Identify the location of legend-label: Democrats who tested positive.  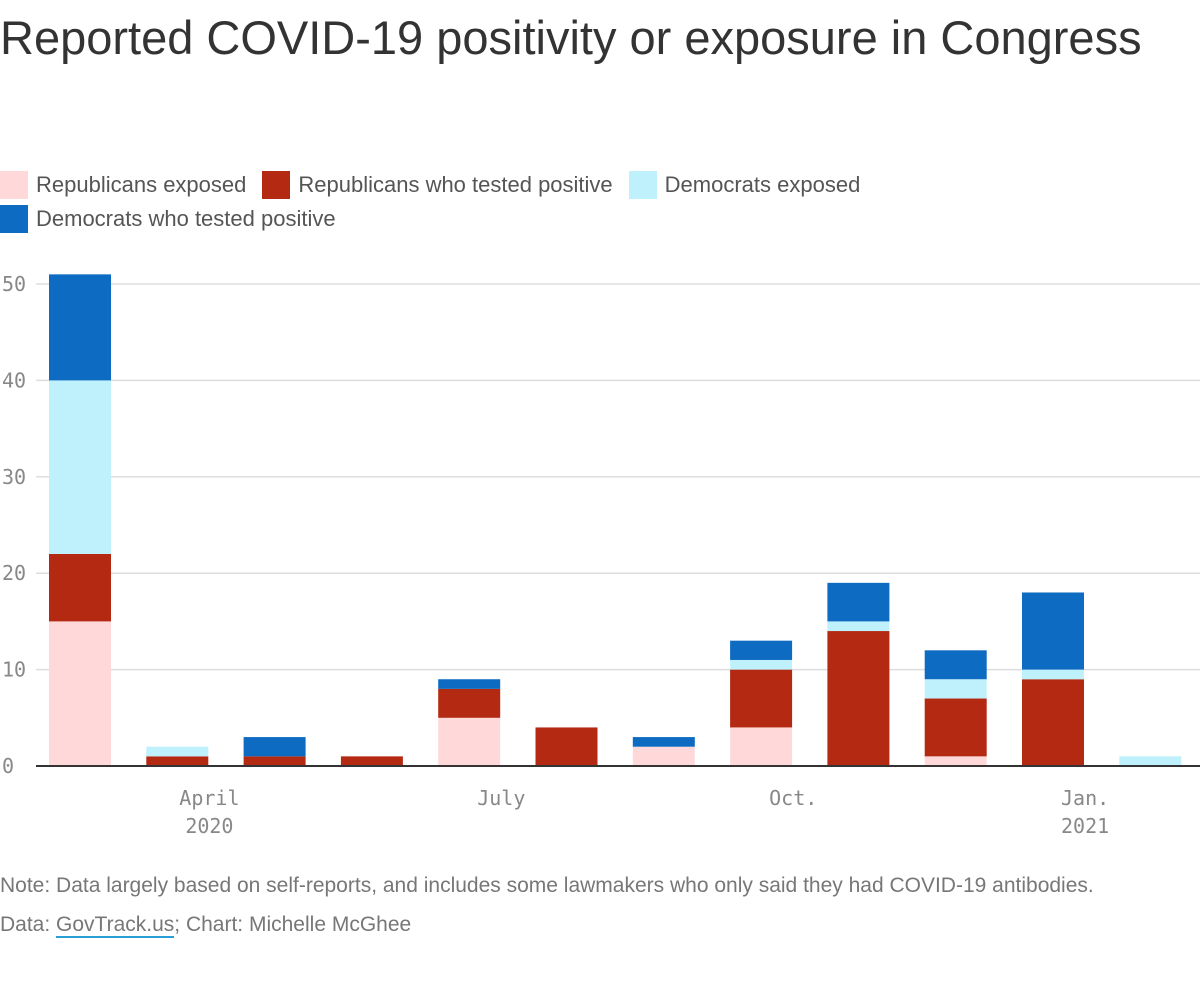
(186, 218).